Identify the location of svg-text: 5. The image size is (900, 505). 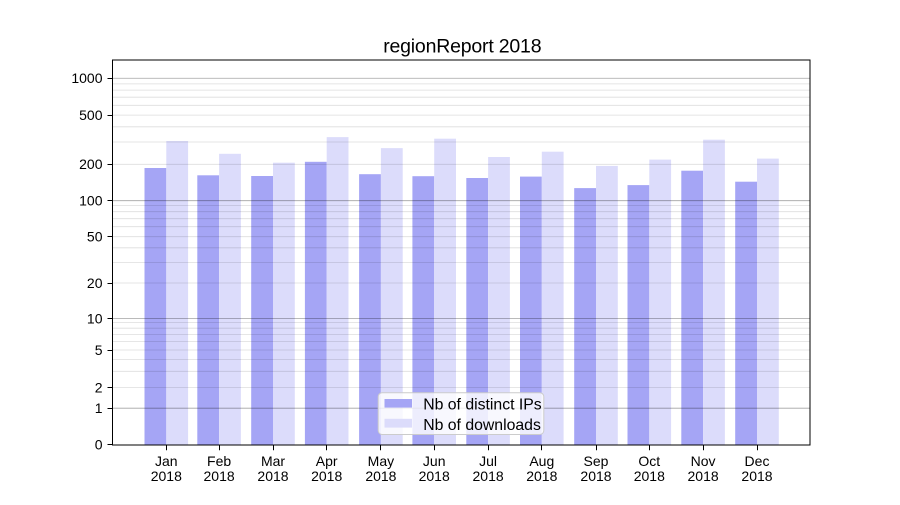
(99, 350).